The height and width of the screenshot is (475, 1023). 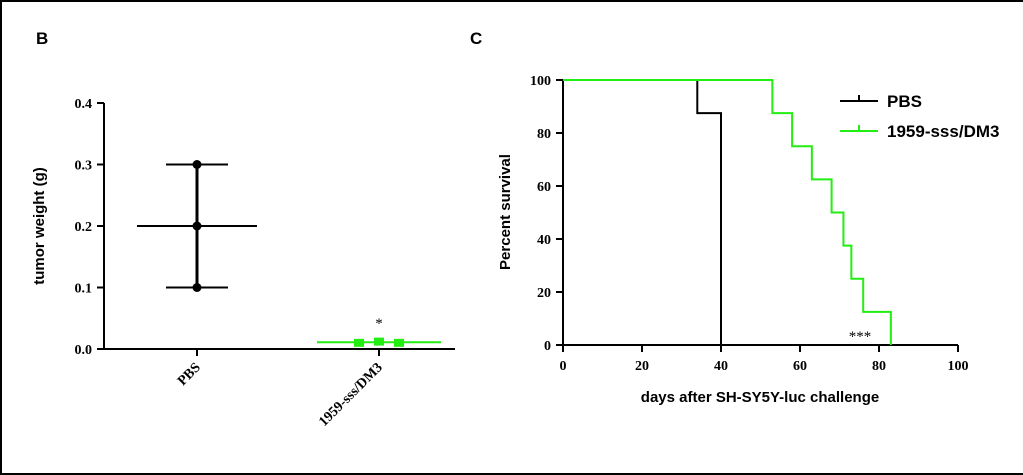 What do you see at coordinates (879, 366) in the screenshot?
I see `c-x-tick-label: 80` at bounding box center [879, 366].